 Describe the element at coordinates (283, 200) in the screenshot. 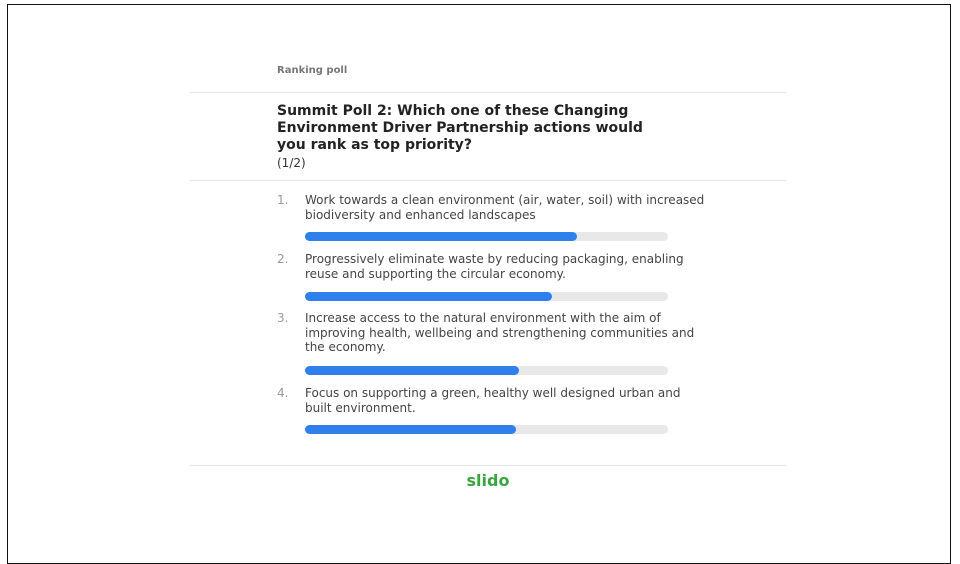

I see `option-rank: 1.` at that location.